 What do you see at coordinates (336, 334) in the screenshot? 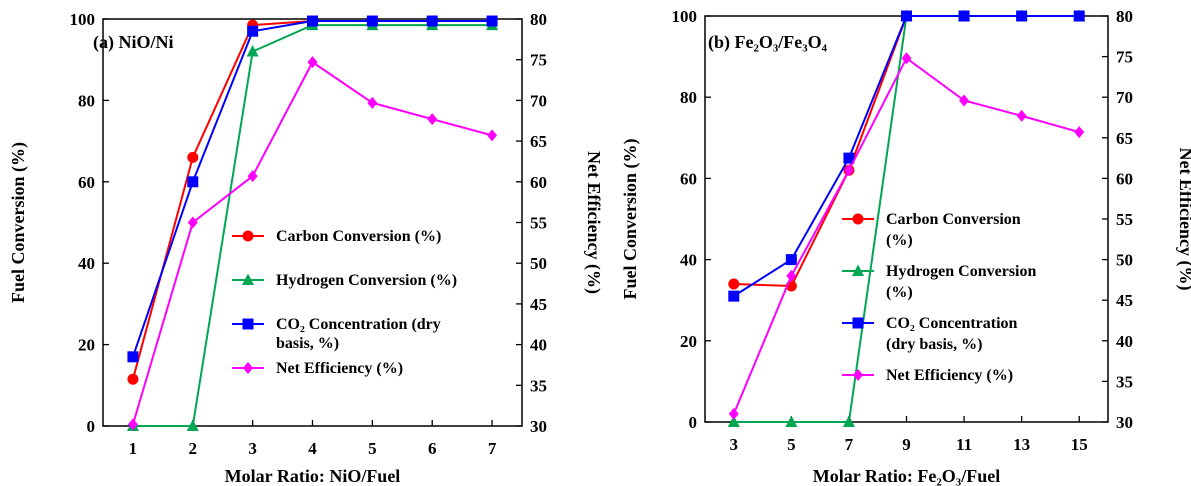
I see `legend-entry: CO₂ Concentration (dry basis, %)` at bounding box center [336, 334].